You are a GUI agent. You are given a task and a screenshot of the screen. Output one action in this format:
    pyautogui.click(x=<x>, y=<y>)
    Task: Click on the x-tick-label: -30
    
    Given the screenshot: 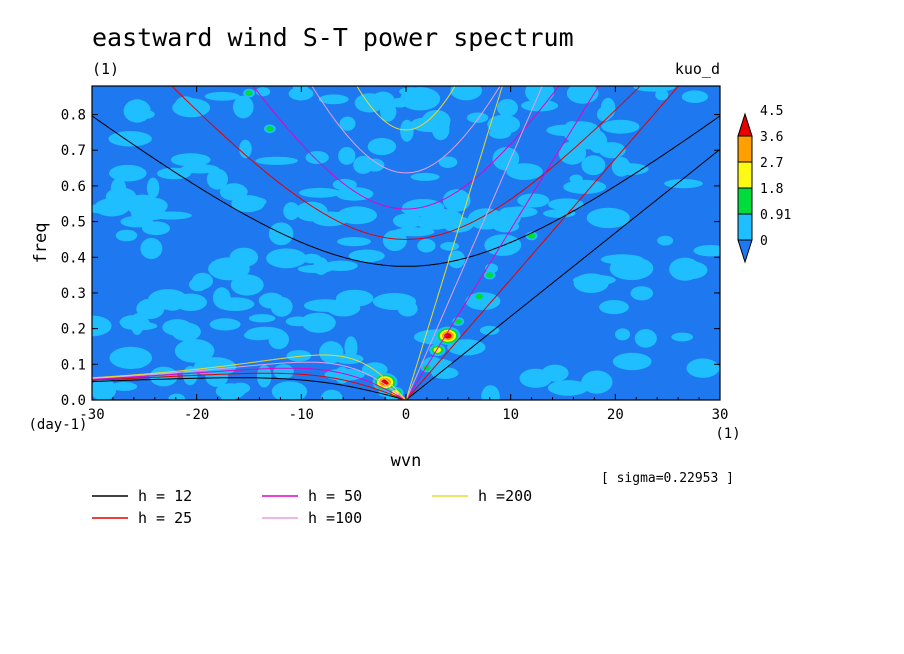 What is the action you would take?
    pyautogui.click(x=91, y=415)
    